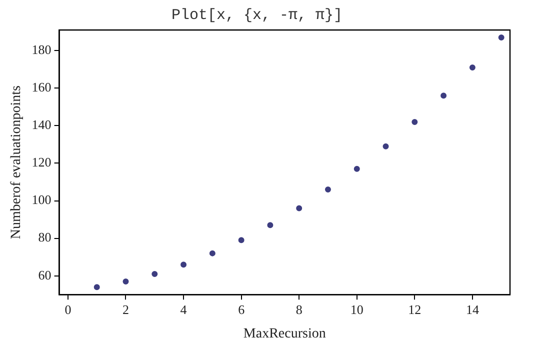 This screenshot has width=540, height=350. Describe the element at coordinates (284, 334) in the screenshot. I see `x-axis-title: MaxRecursion` at that location.